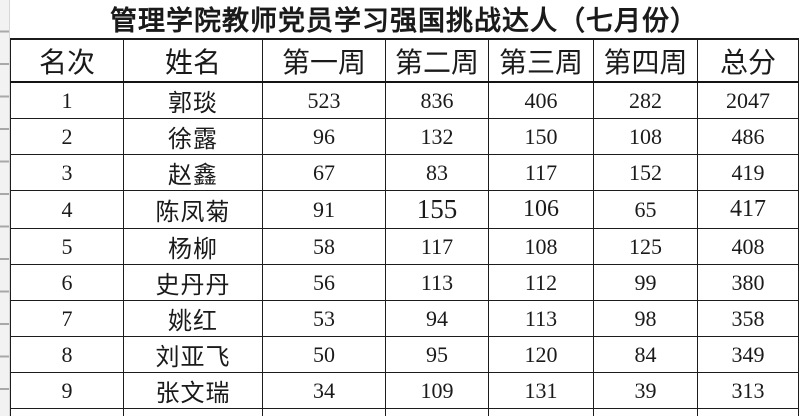 The image size is (800, 416). Describe the element at coordinates (748, 60) in the screenshot. I see `header-total: 总分` at that location.